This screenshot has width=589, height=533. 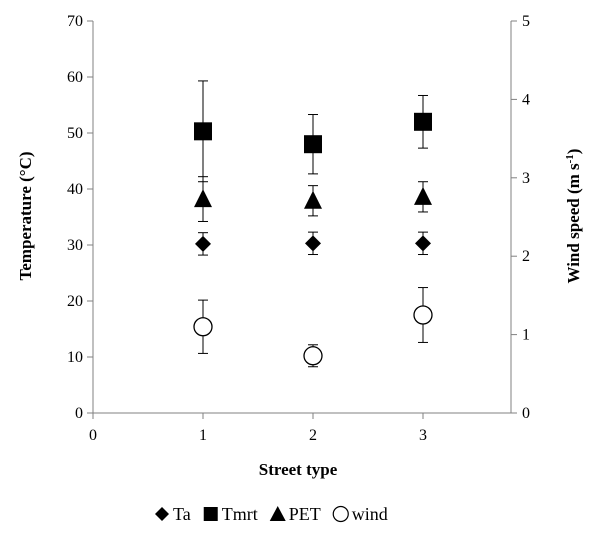 I want to click on right-tick-label: 0, so click(x=526, y=413).